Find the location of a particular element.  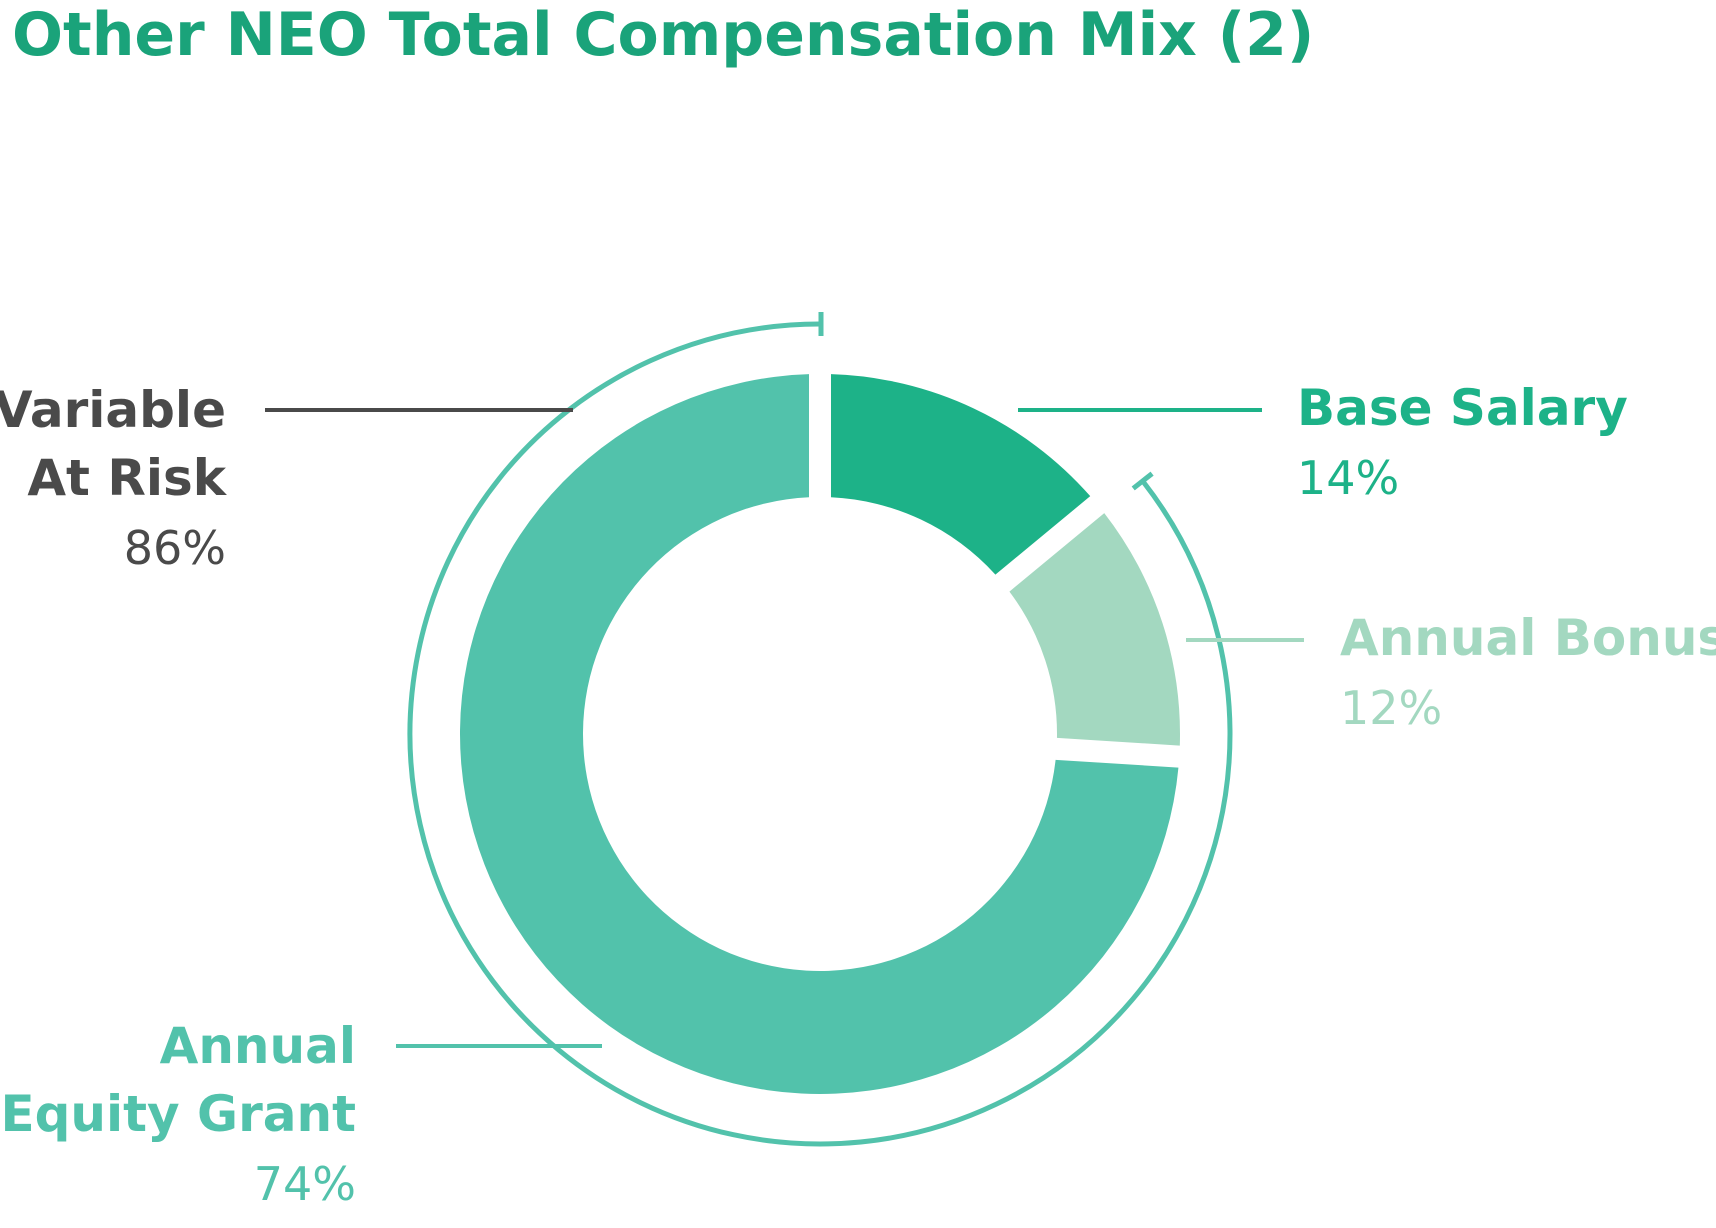

label-variable-line1: Variable is located at coordinates (113, 410).